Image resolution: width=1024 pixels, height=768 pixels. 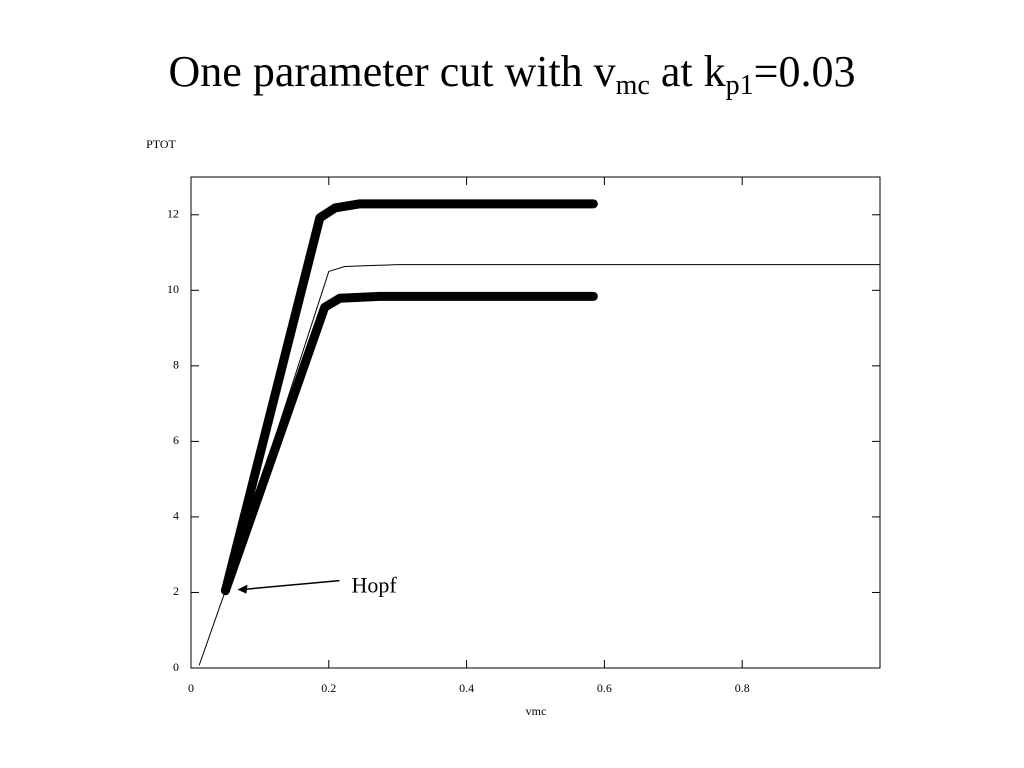 I want to click on y-tick-label: 0, so click(x=176, y=667).